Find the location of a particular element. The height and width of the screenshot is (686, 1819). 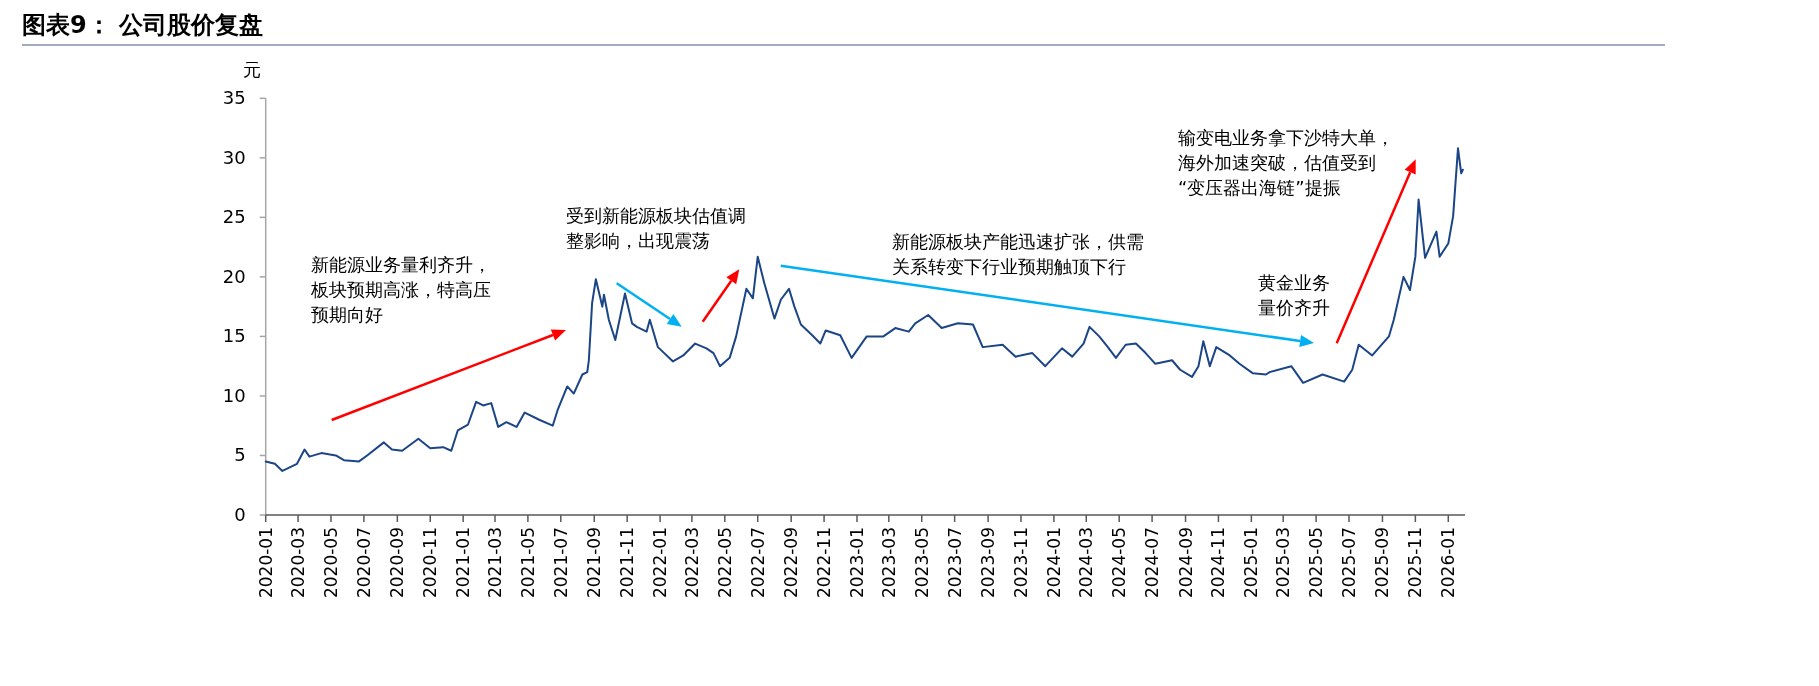

x-tick-label: 2025-07 is located at coordinates (1349, 563).